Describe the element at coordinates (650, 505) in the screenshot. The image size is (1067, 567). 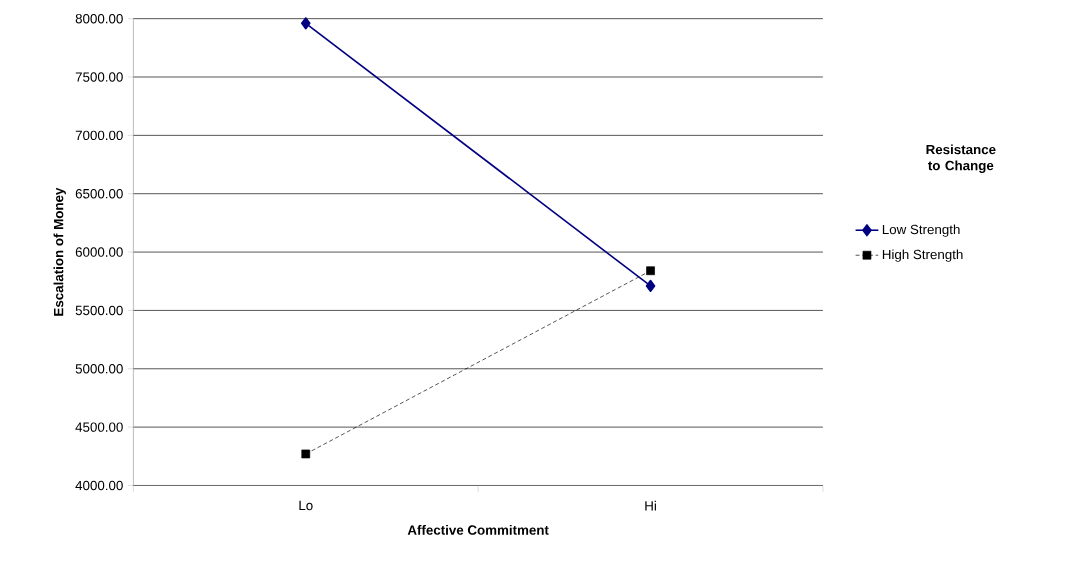
I see `x-tick-label: Hi` at that location.